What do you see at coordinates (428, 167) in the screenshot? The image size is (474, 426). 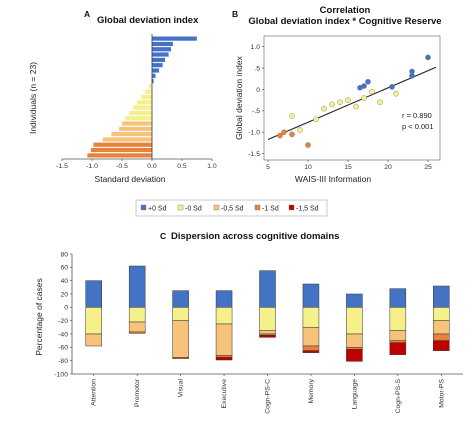 I see `panel-b-x-tick-label: 25` at bounding box center [428, 167].